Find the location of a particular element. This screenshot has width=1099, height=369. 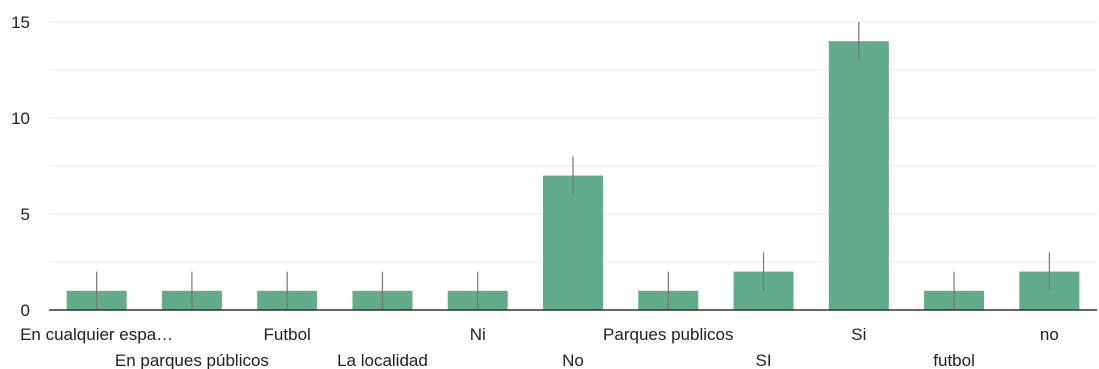

y-axis-ticks: 0 5 10 15 is located at coordinates (20, 166).